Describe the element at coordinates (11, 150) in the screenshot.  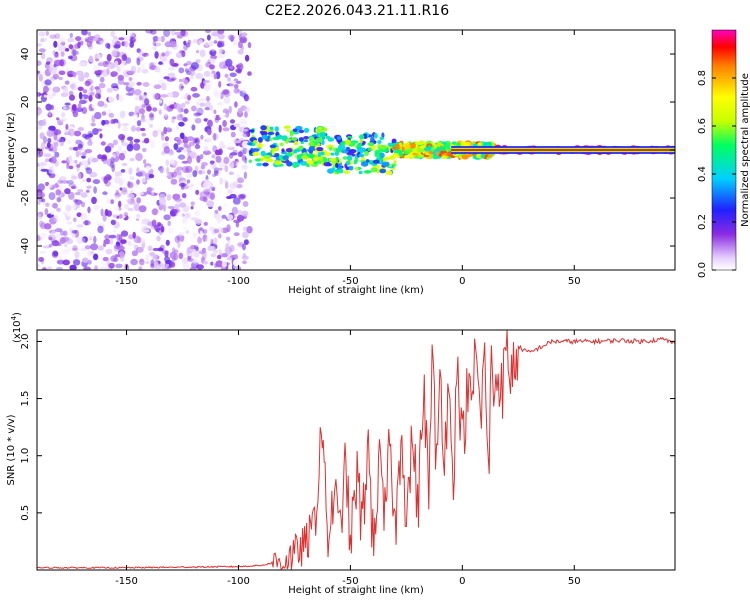
I see `spectrogram-y-label: Frequency (Hz)` at that location.